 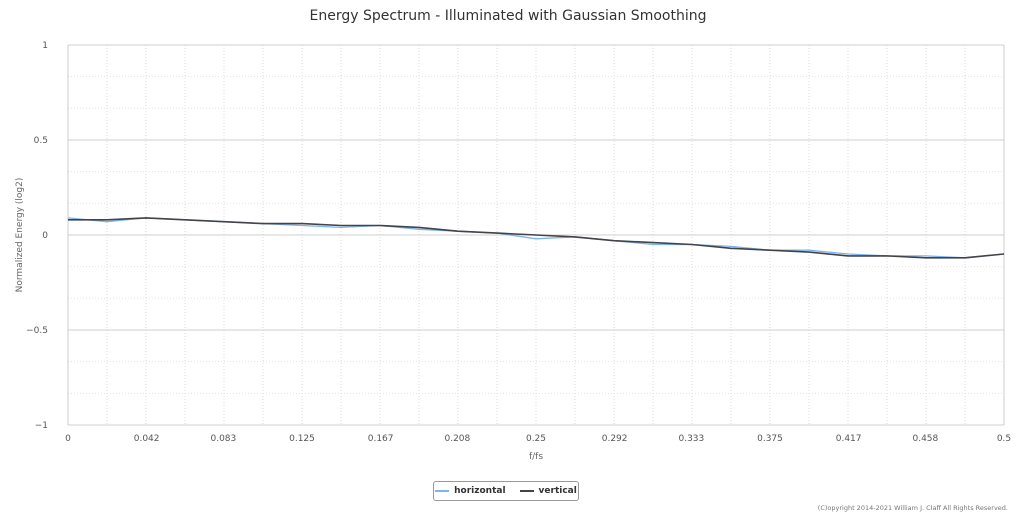 What do you see at coordinates (45, 46) in the screenshot?
I see `y-tick-label: 1` at bounding box center [45, 46].